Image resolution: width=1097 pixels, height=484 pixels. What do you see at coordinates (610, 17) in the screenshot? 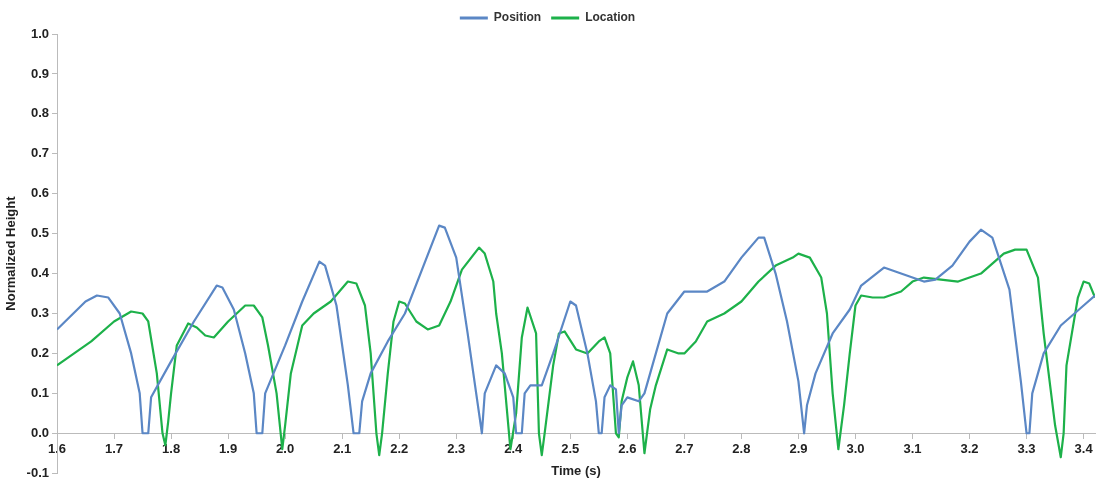
I see `legend-label: Location` at bounding box center [610, 17].